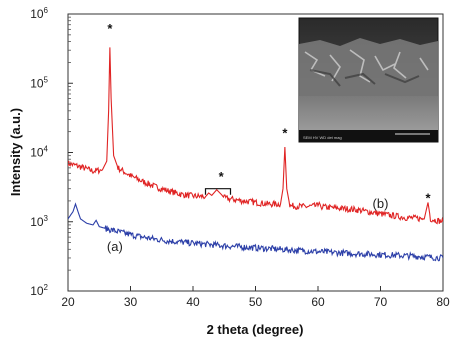  I want to click on y-tick-label: 10³, so click(39, 221).